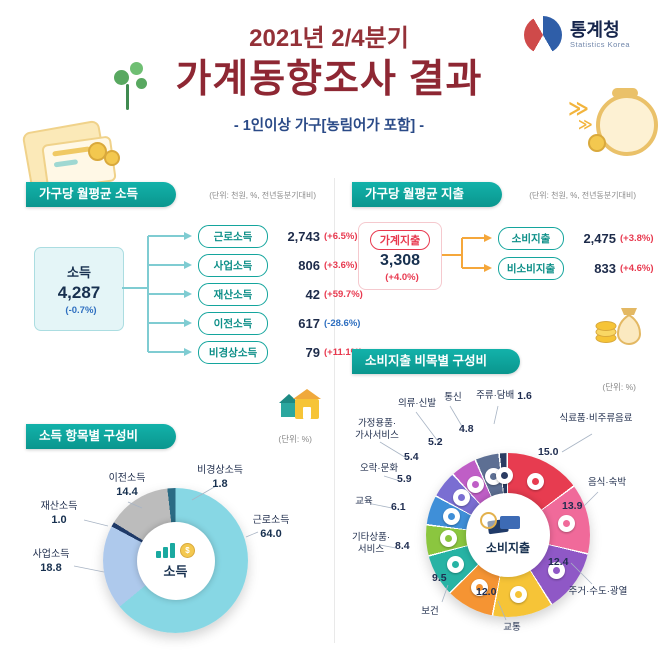  I want to click on slice-value: 12.0, so click(486, 592).